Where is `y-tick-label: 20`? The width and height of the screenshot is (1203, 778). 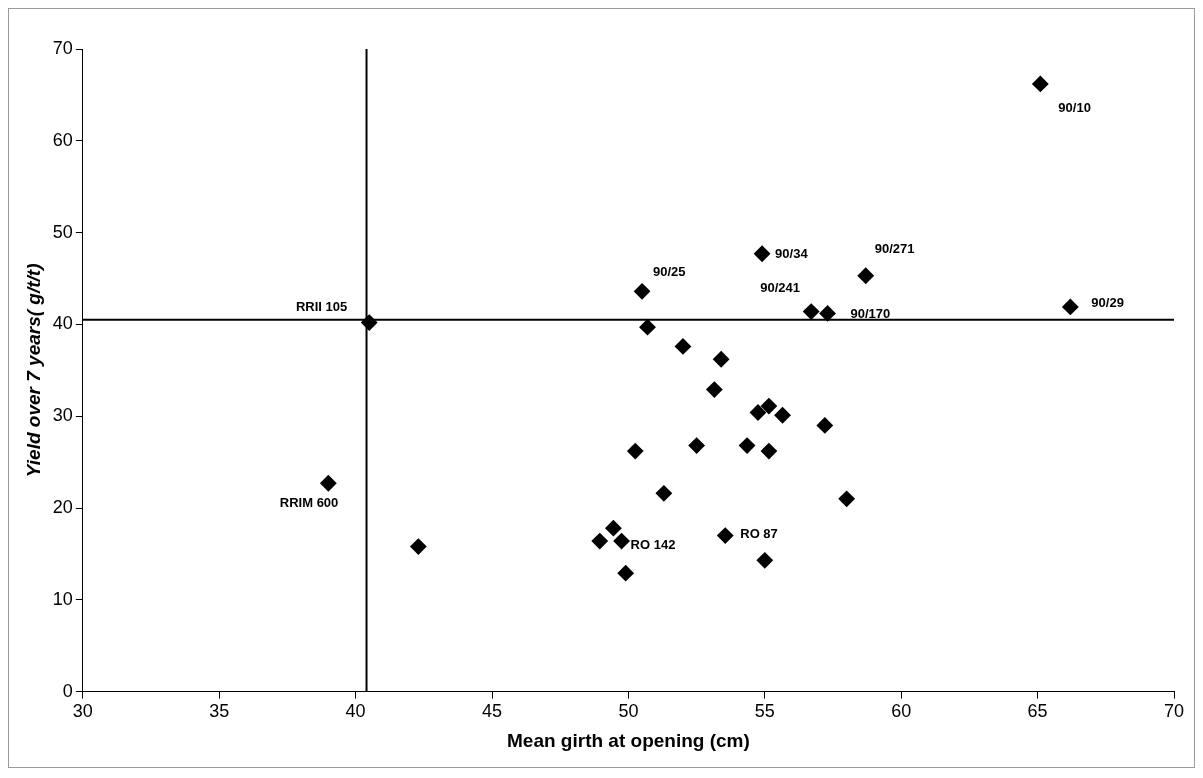 y-tick-label: 20 is located at coordinates (62, 506).